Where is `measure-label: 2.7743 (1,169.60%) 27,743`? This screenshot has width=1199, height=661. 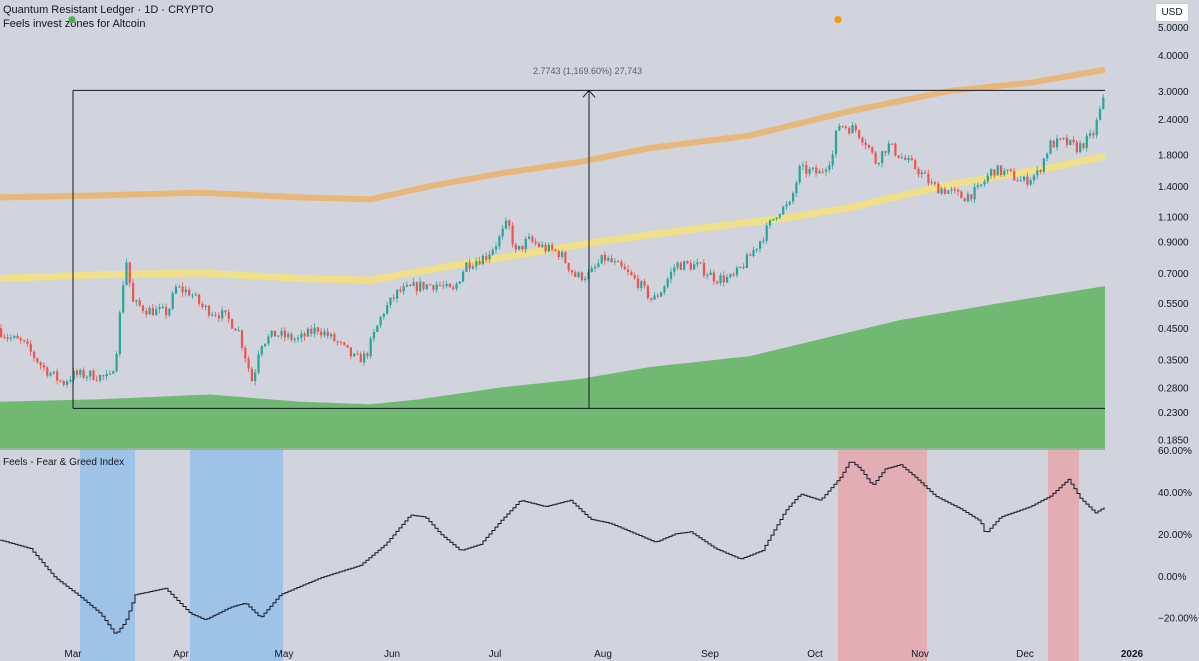
measure-label: 2.7743 (1,169.60%) 27,743 is located at coordinates (588, 71).